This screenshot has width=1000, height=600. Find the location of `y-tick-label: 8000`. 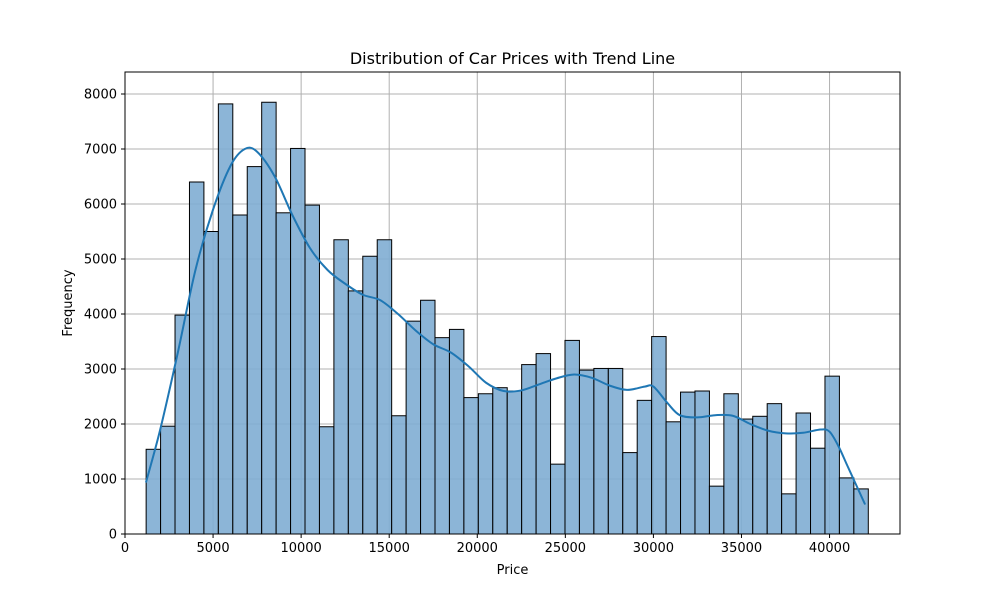

y-tick-label: 8000 is located at coordinates (100, 95).